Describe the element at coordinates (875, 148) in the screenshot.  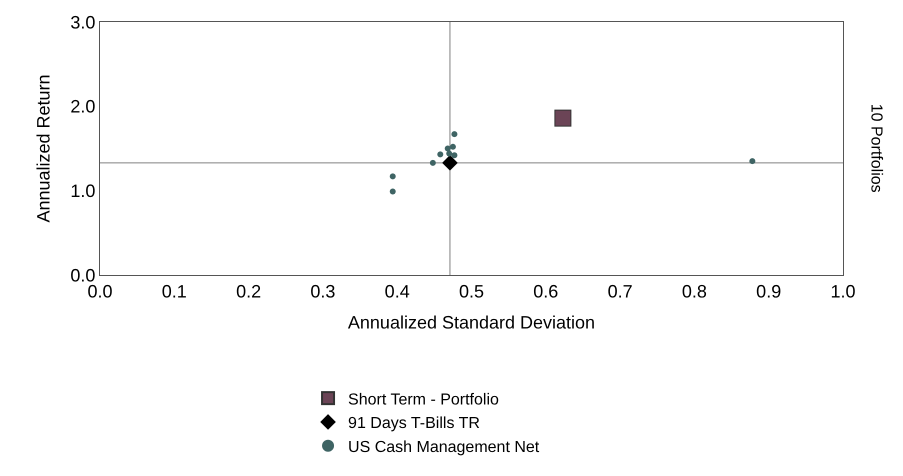
I see `y2-axis-title: 10 Portfolios` at that location.